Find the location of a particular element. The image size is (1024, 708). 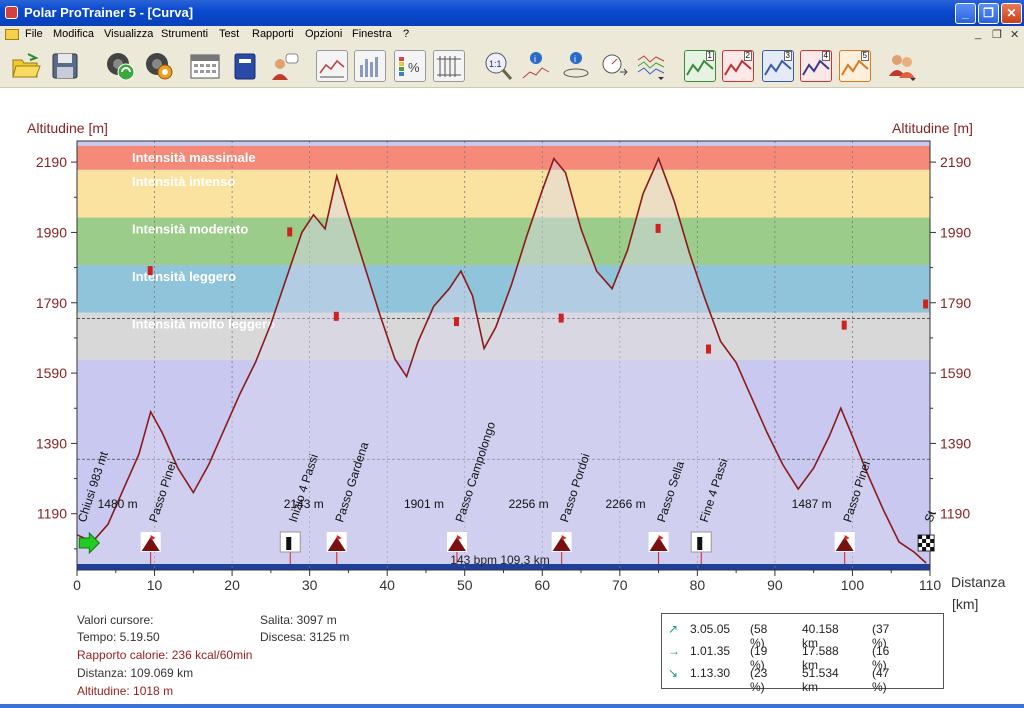

zone-4-label: 4 is located at coordinates (825, 56).